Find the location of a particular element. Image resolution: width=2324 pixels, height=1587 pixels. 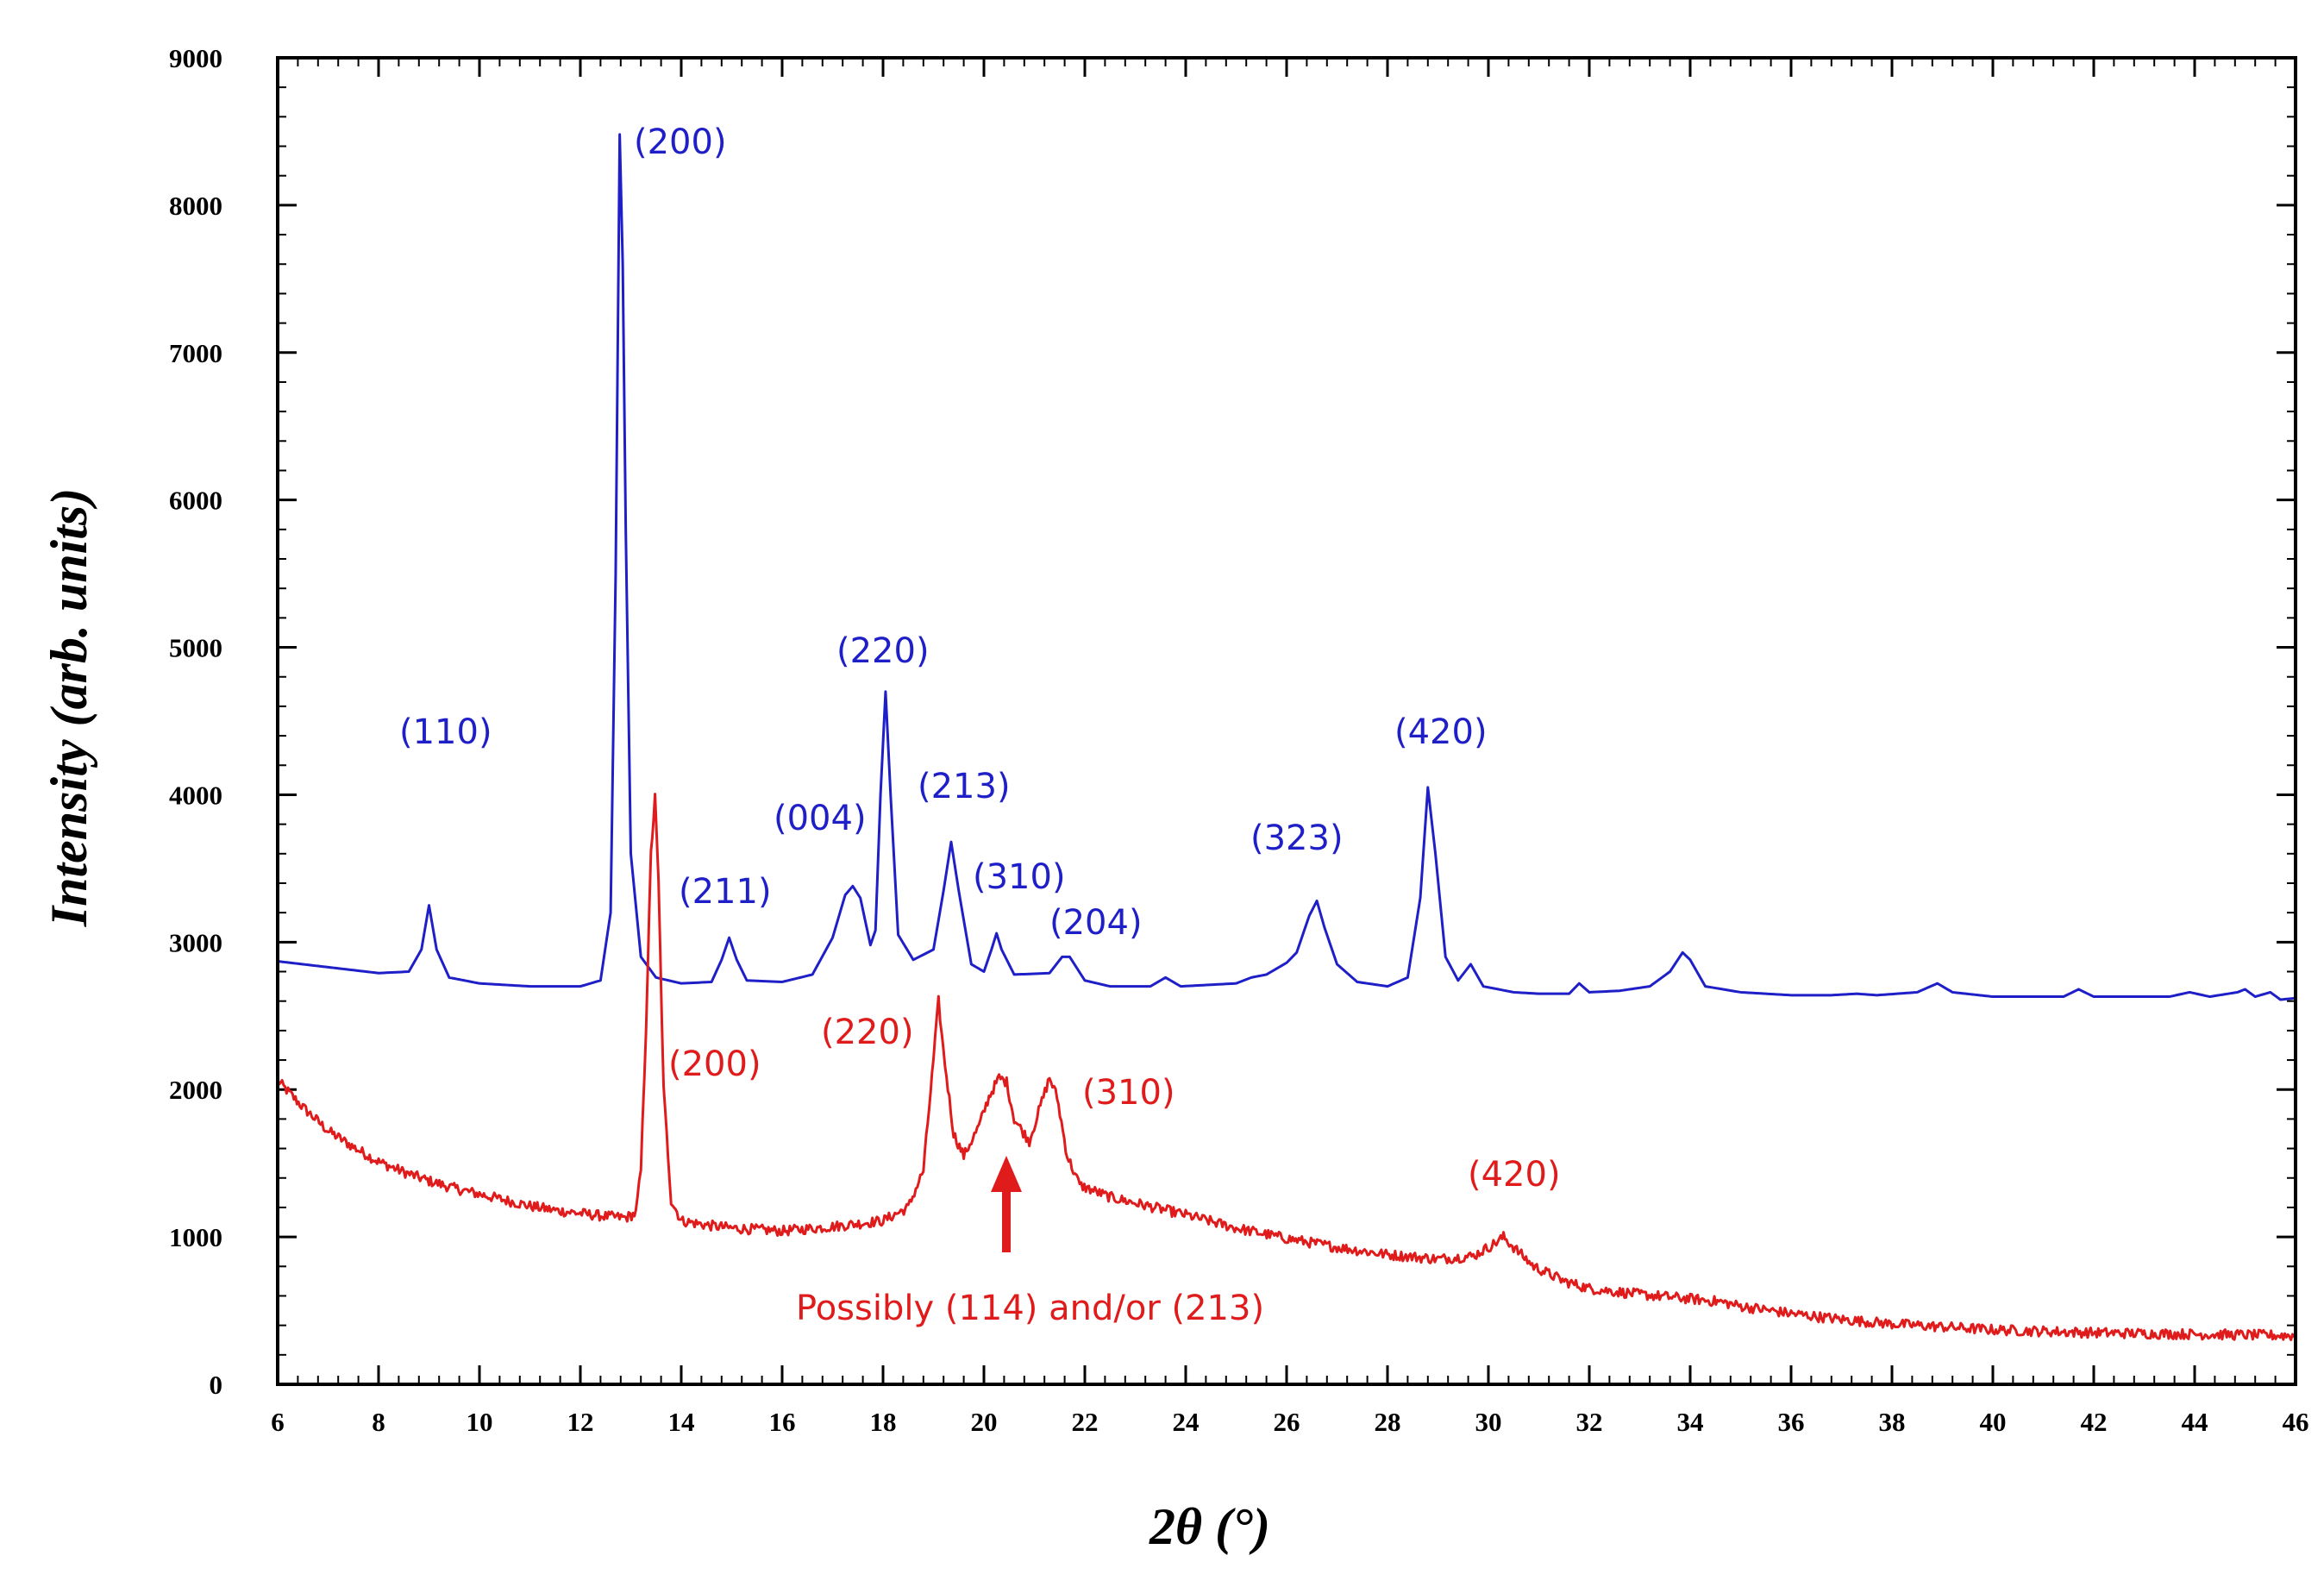

y-tick-label: 5000 is located at coordinates (195, 648).